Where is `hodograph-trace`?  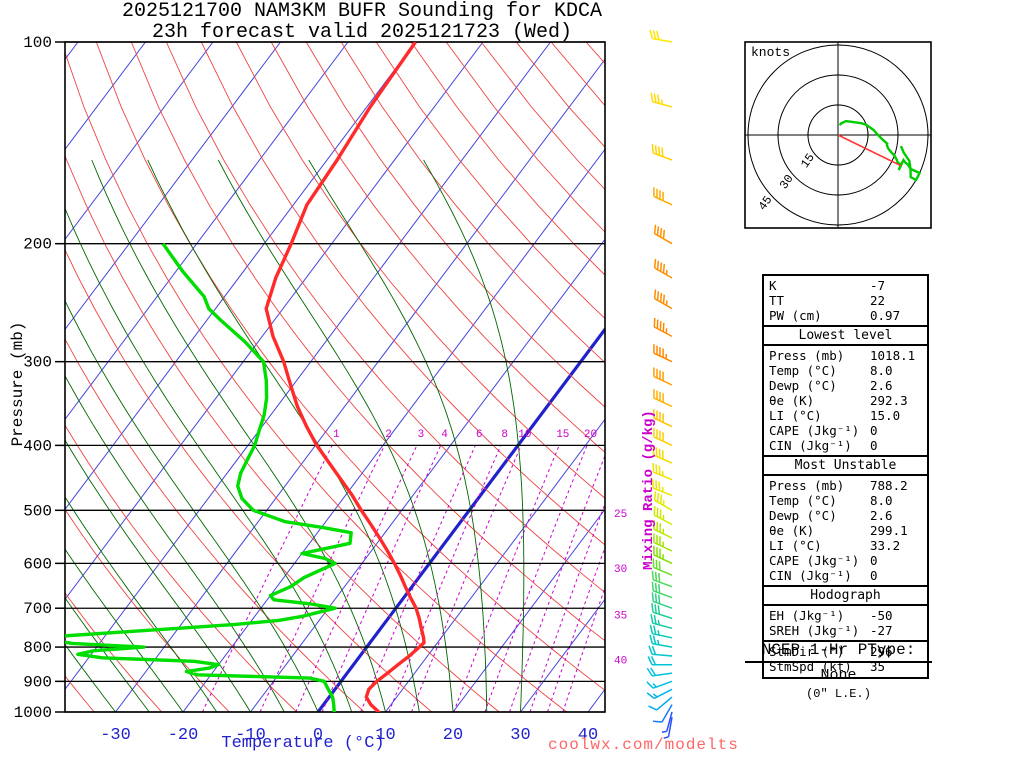 hodograph-trace is located at coordinates (880, 150).